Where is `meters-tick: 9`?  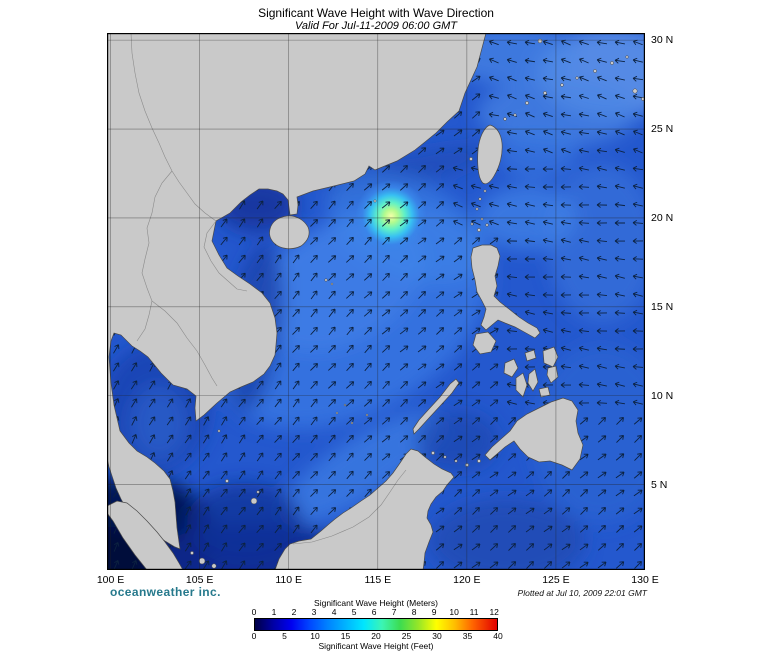
meters-tick: 9 is located at coordinates (434, 612).